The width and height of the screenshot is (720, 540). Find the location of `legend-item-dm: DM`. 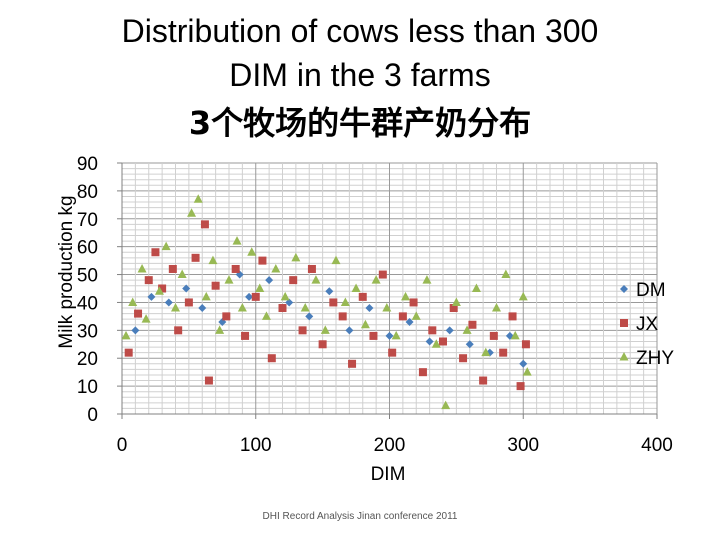

legend-item-dm: DM is located at coordinates (643, 290).